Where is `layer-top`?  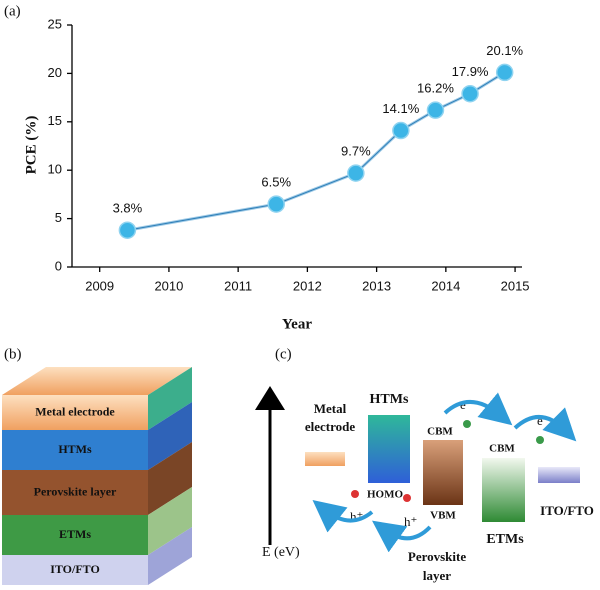
layer-top is located at coordinates (97, 381).